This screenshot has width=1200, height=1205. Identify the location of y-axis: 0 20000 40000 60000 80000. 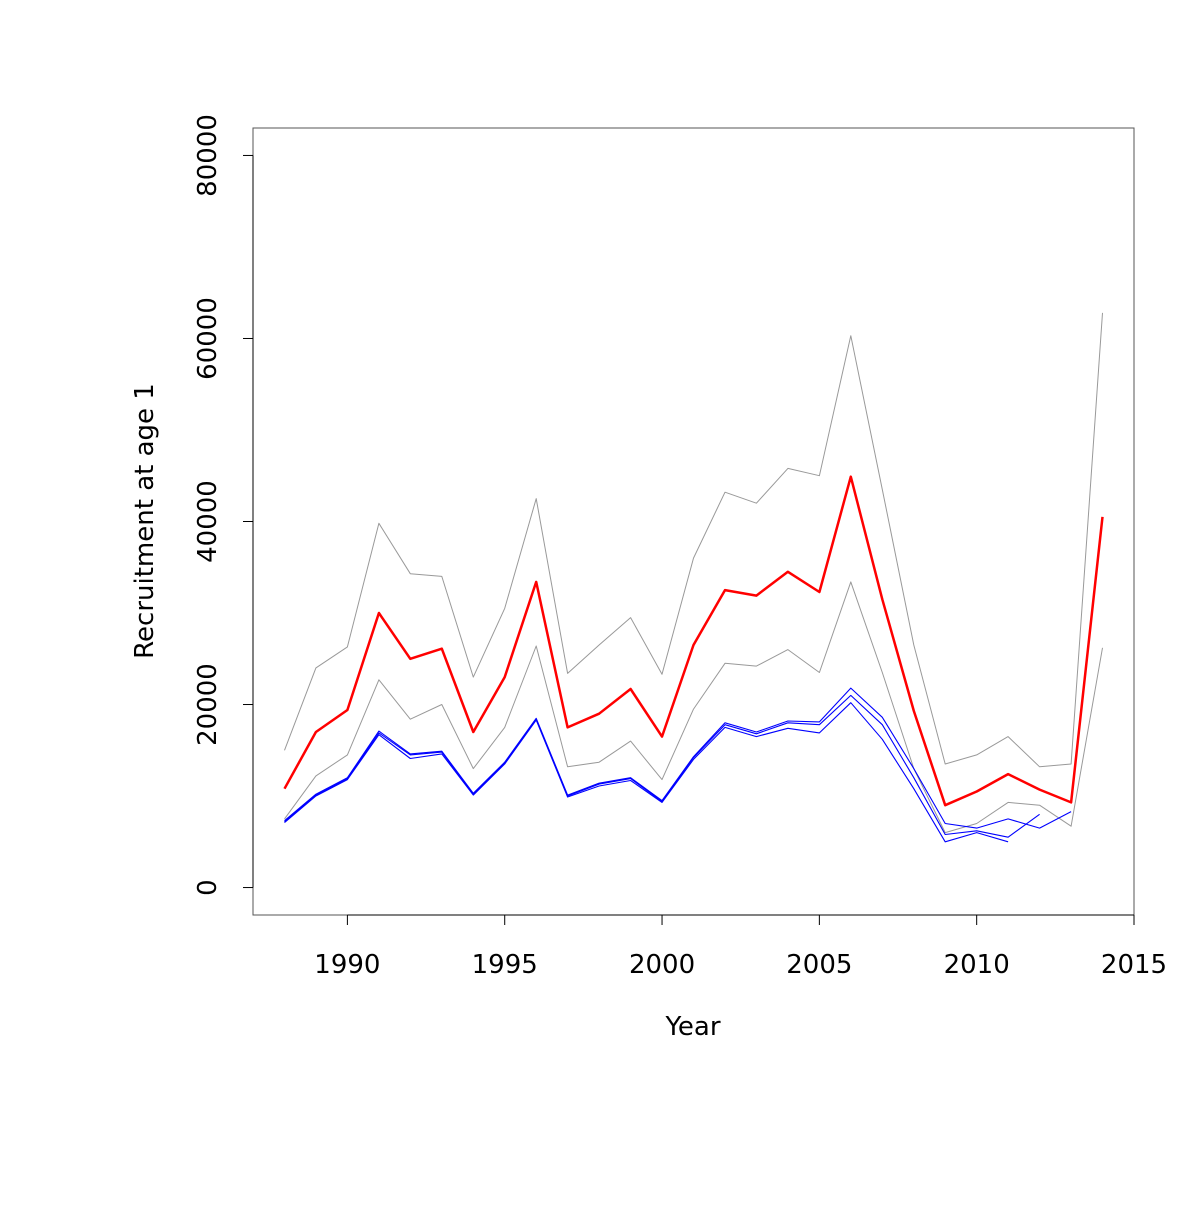
(223, 505).